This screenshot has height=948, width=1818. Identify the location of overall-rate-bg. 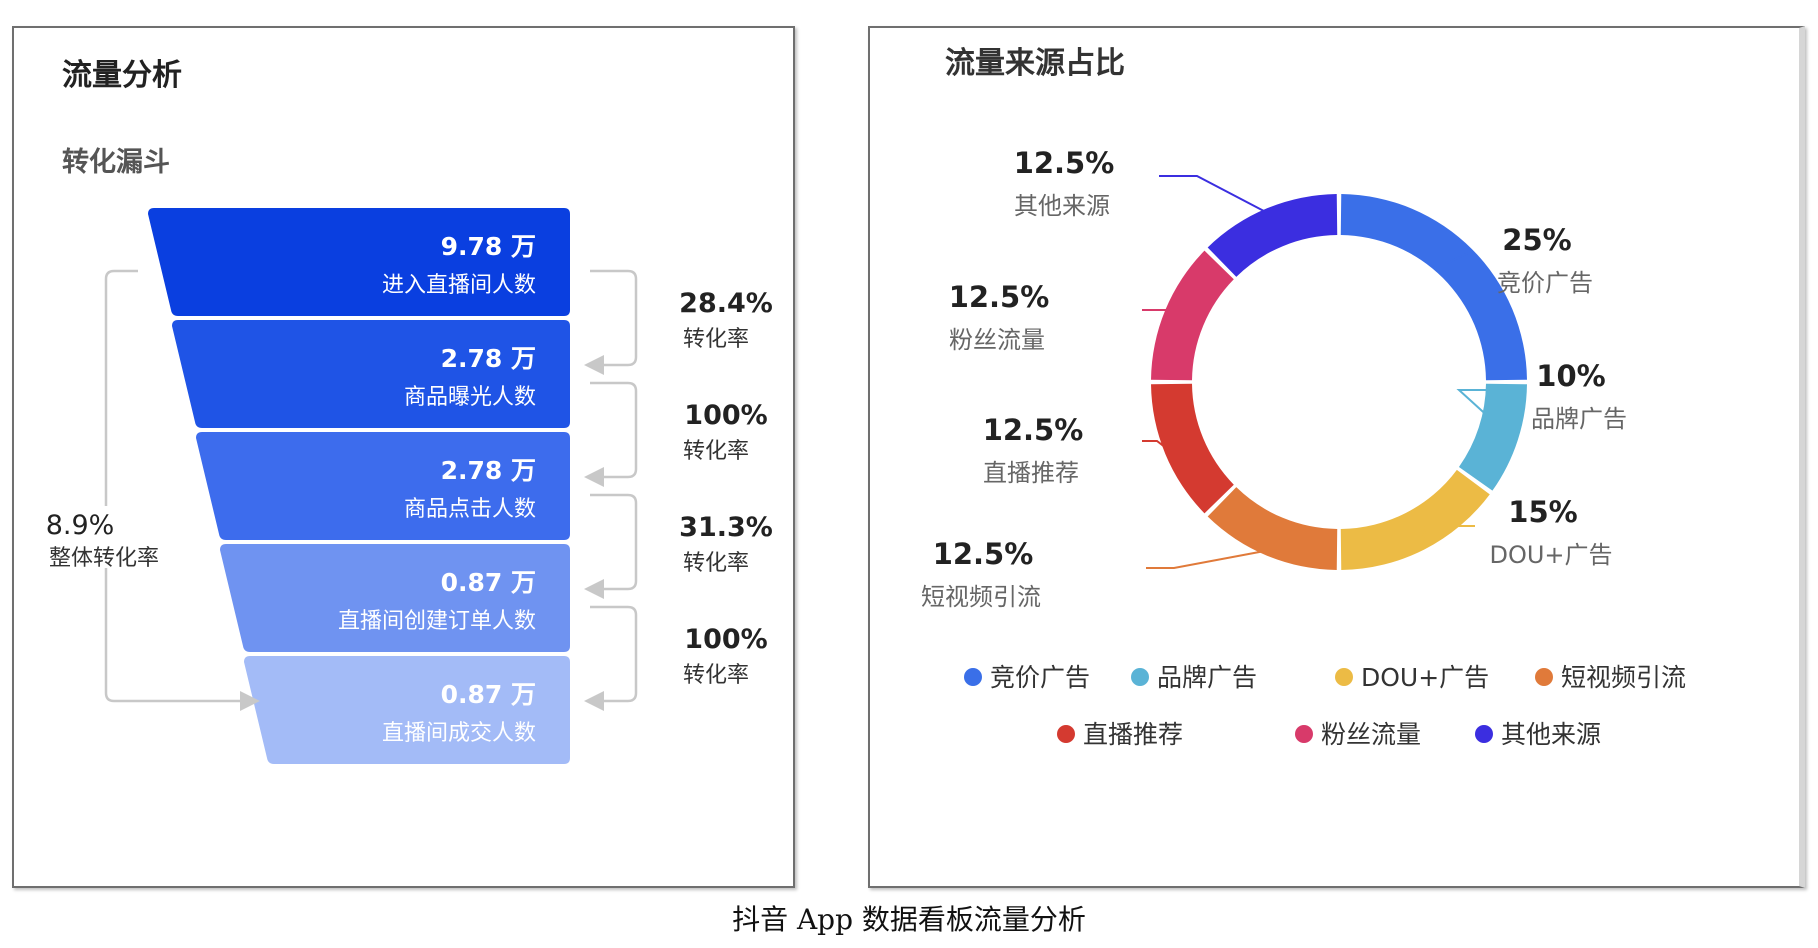
(109, 537).